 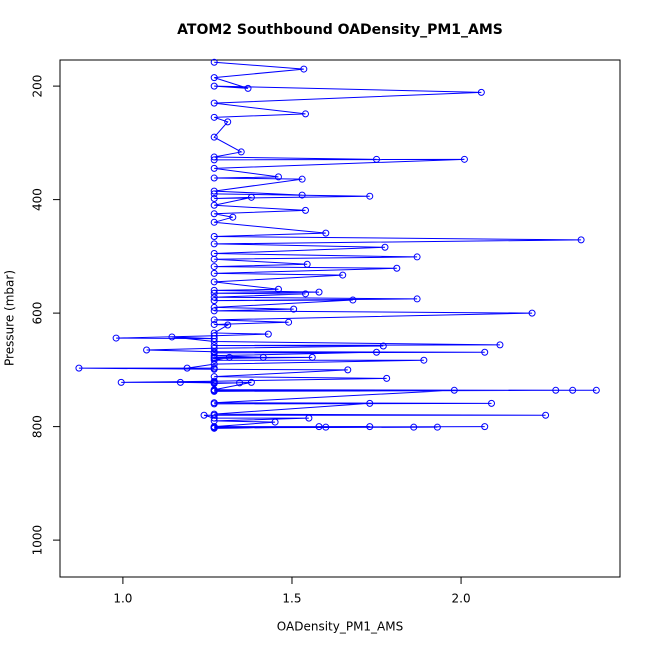 What do you see at coordinates (291, 599) in the screenshot?
I see `x-tick-label: 1.5` at bounding box center [291, 599].